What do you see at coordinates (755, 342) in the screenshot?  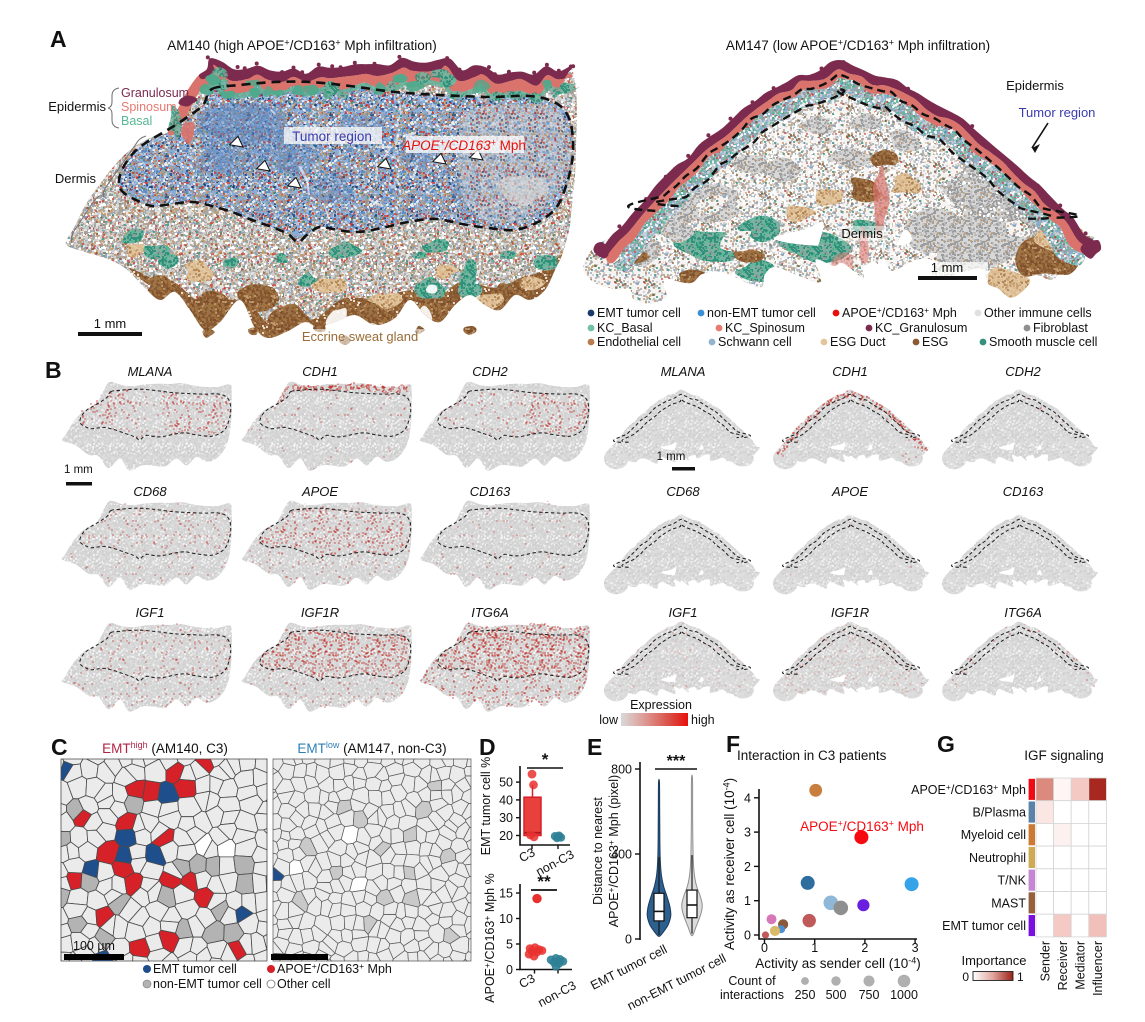 I see `svg-text: Schwann cell` at bounding box center [755, 342].